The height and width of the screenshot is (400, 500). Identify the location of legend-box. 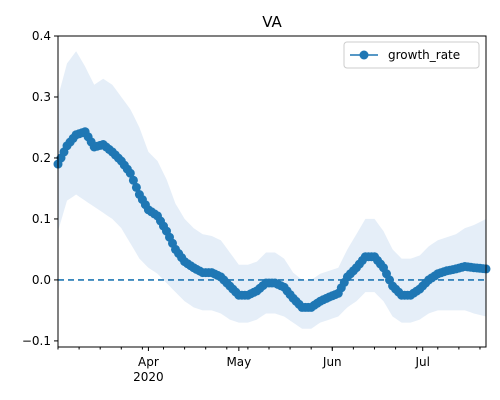
(411, 55).